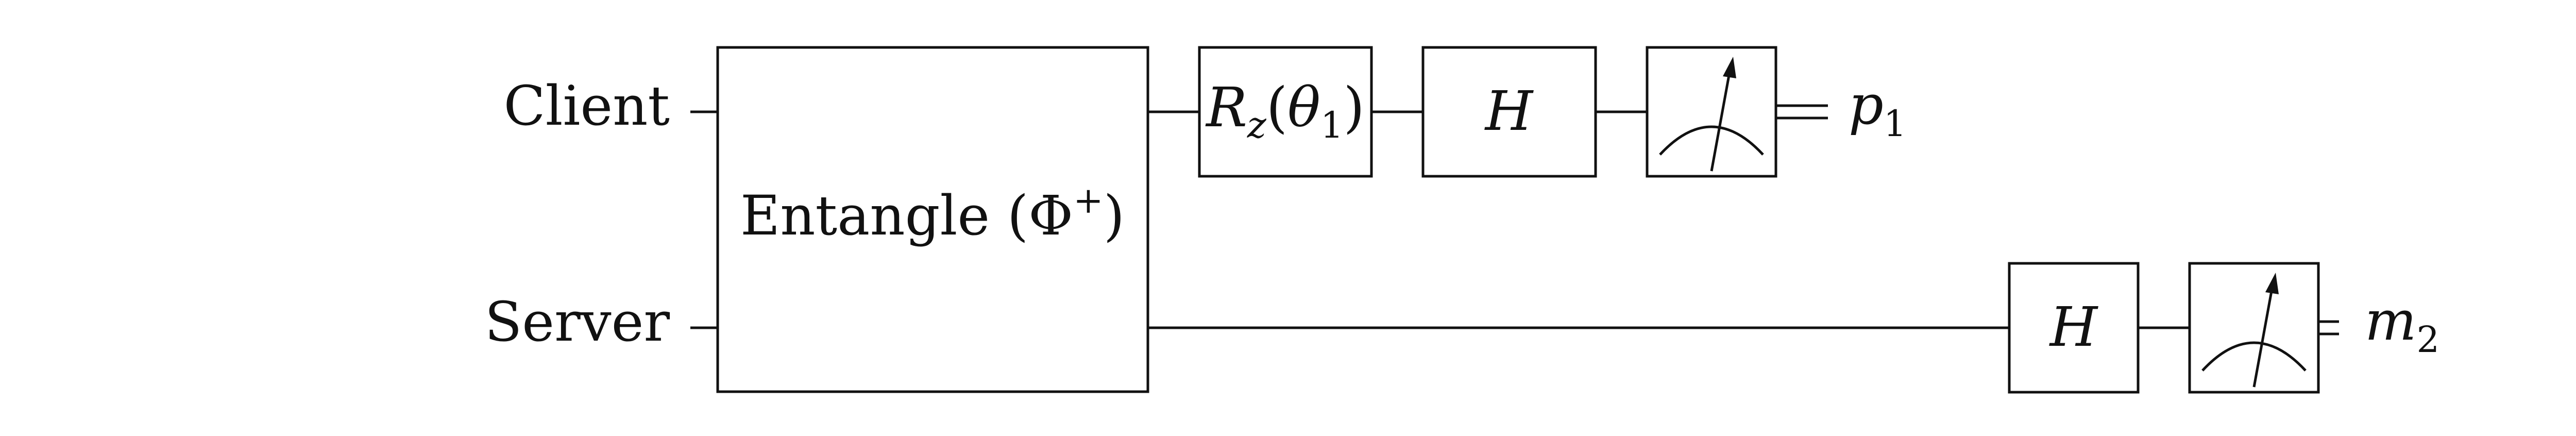 Image resolution: width=2576 pixels, height=436 pixels. I want to click on svg-text: p1, so click(1877, 109).